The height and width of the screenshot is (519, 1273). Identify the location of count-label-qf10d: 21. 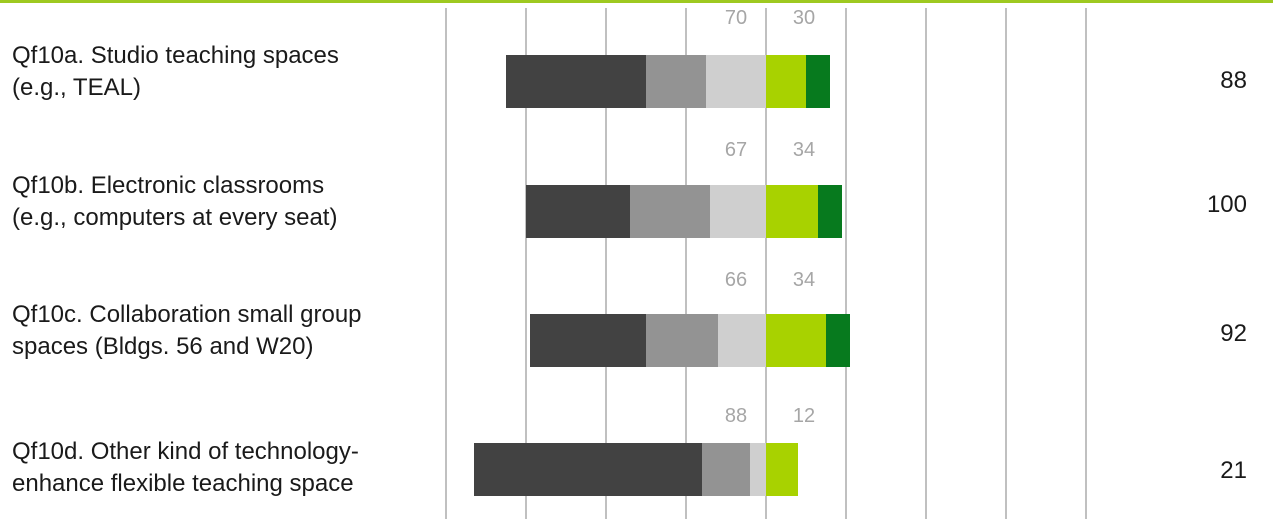
(1233, 470).